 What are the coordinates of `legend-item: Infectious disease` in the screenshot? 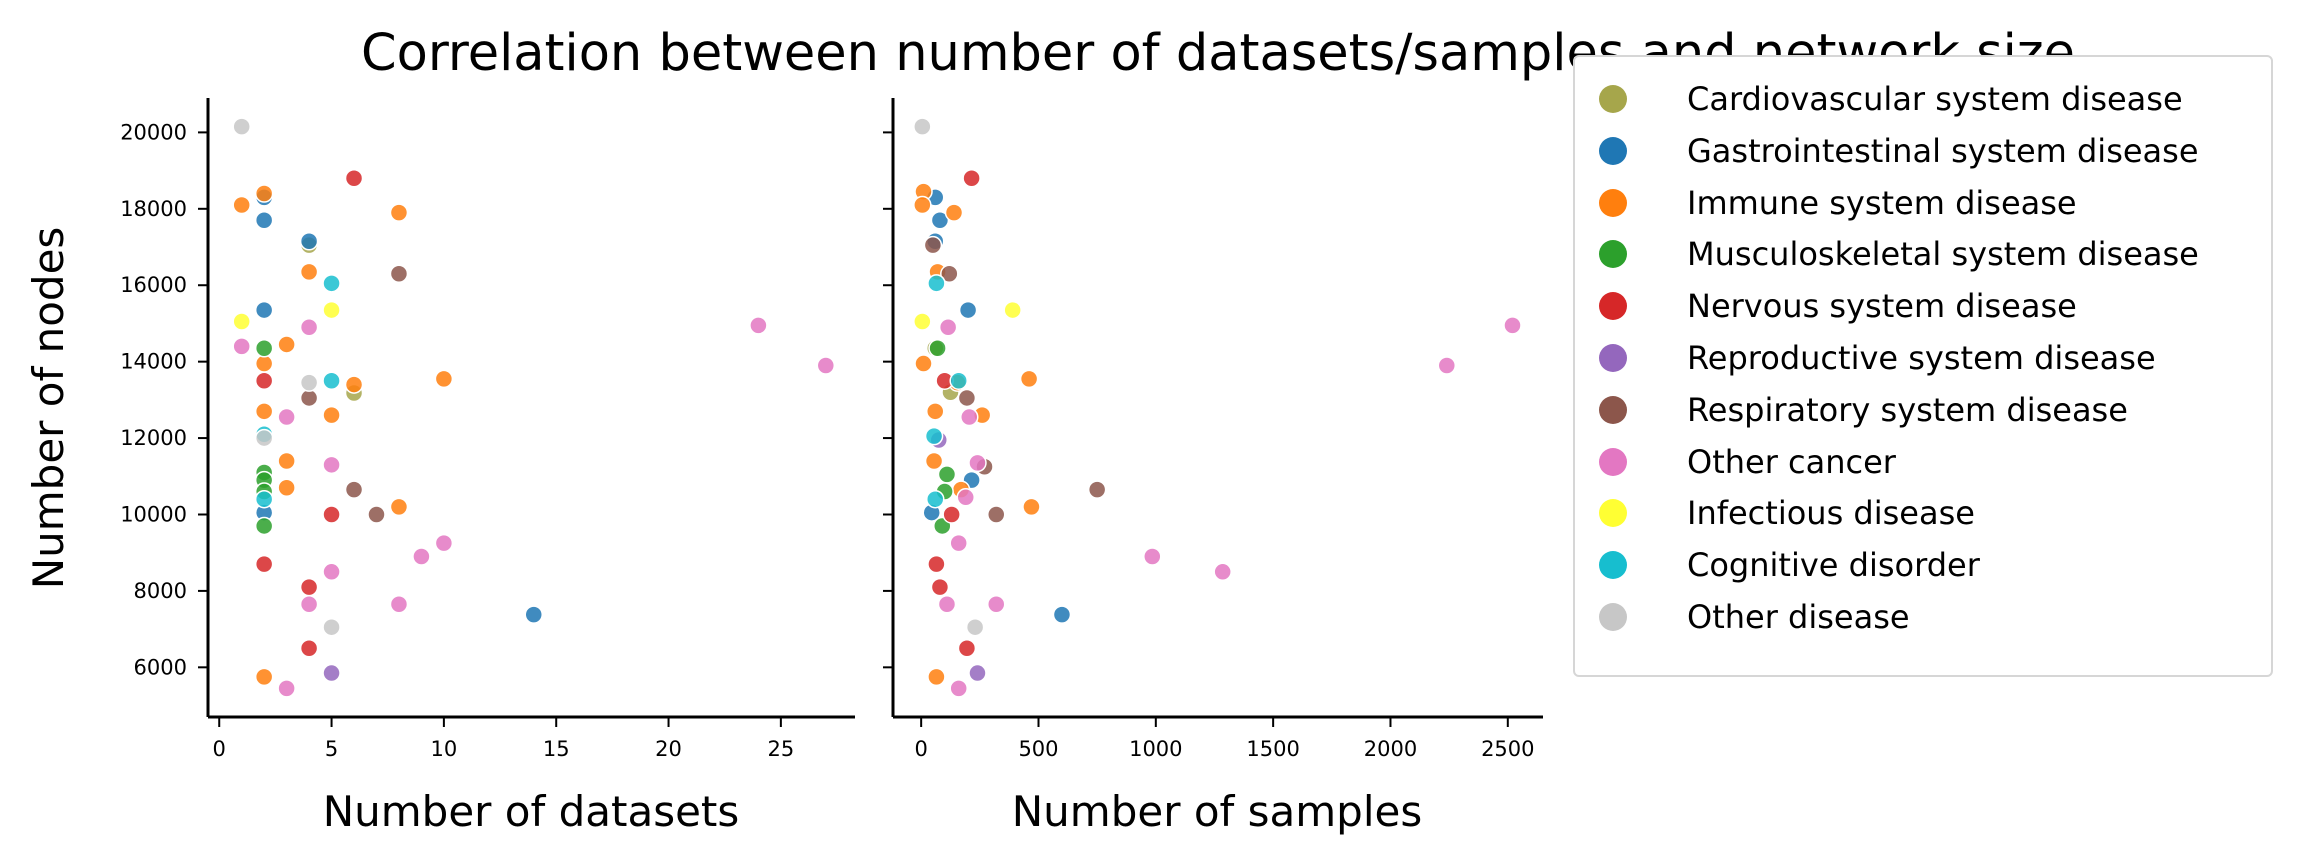 It's located at (1787, 513).